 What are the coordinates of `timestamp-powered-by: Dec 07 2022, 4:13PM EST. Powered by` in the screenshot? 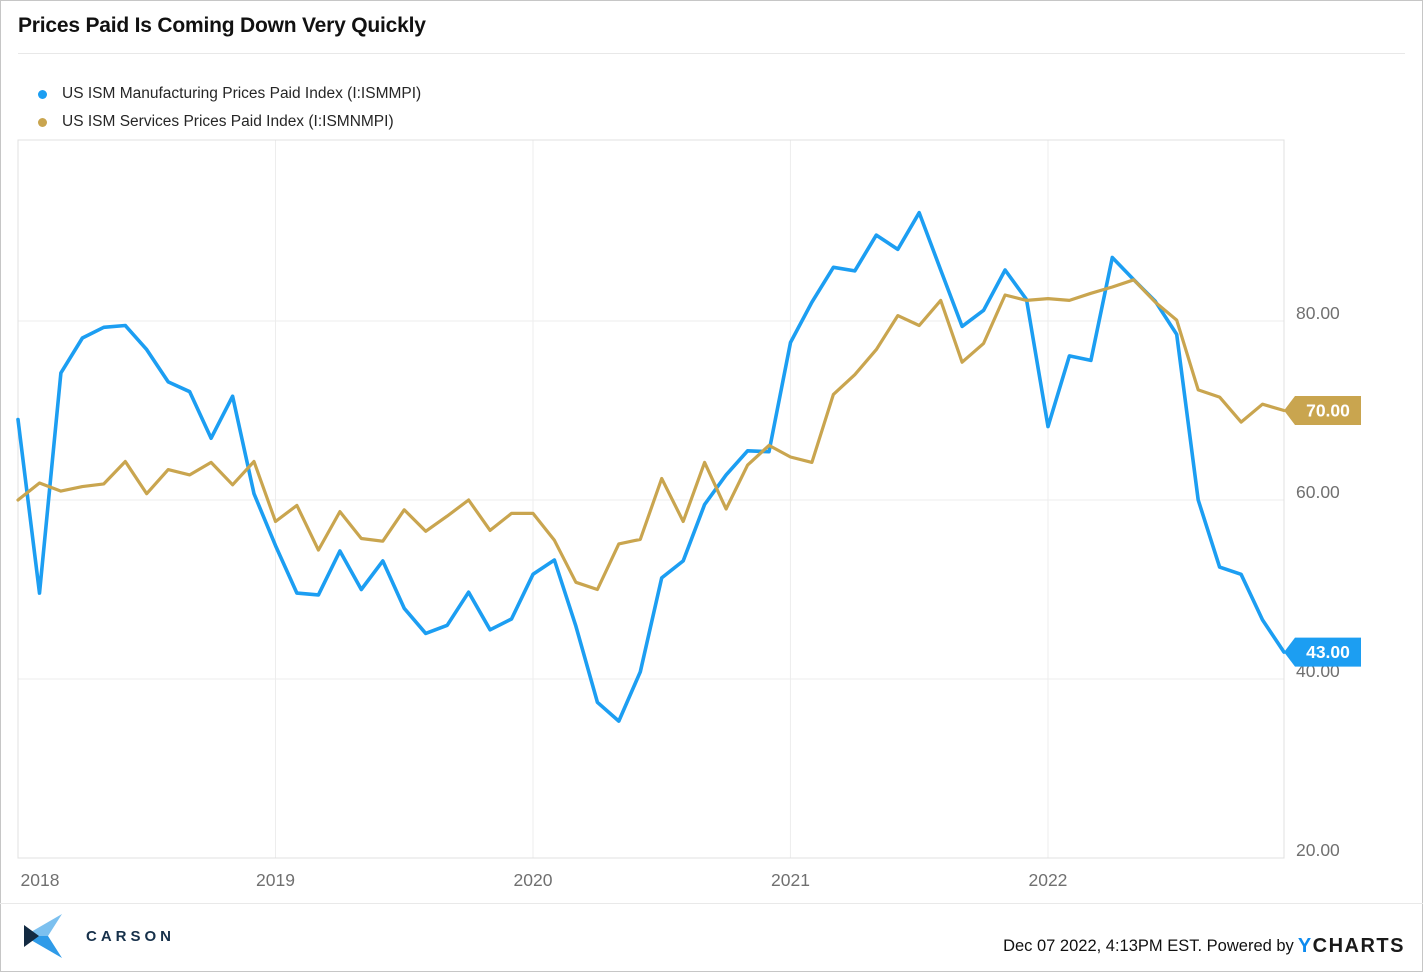 It's located at (1148, 945).